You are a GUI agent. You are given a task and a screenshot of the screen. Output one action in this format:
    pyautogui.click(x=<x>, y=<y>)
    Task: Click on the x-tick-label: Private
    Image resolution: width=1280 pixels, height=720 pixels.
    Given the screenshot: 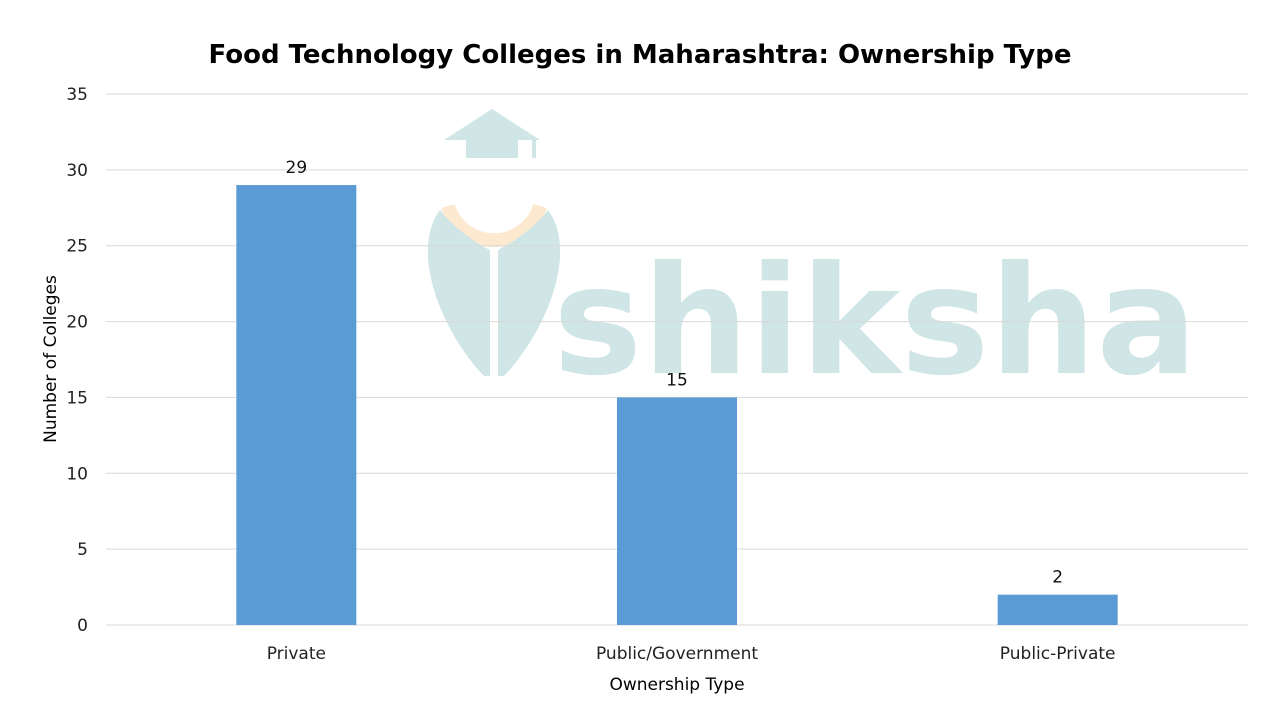 What is the action you would take?
    pyautogui.click(x=296, y=654)
    